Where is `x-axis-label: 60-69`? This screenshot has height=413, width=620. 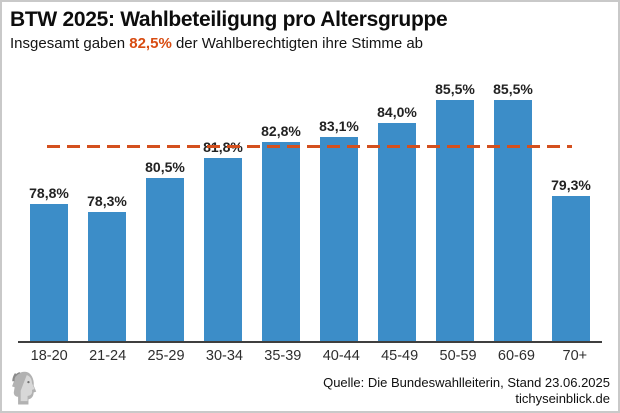
x-axis-label: 60-69 is located at coordinates (516, 356).